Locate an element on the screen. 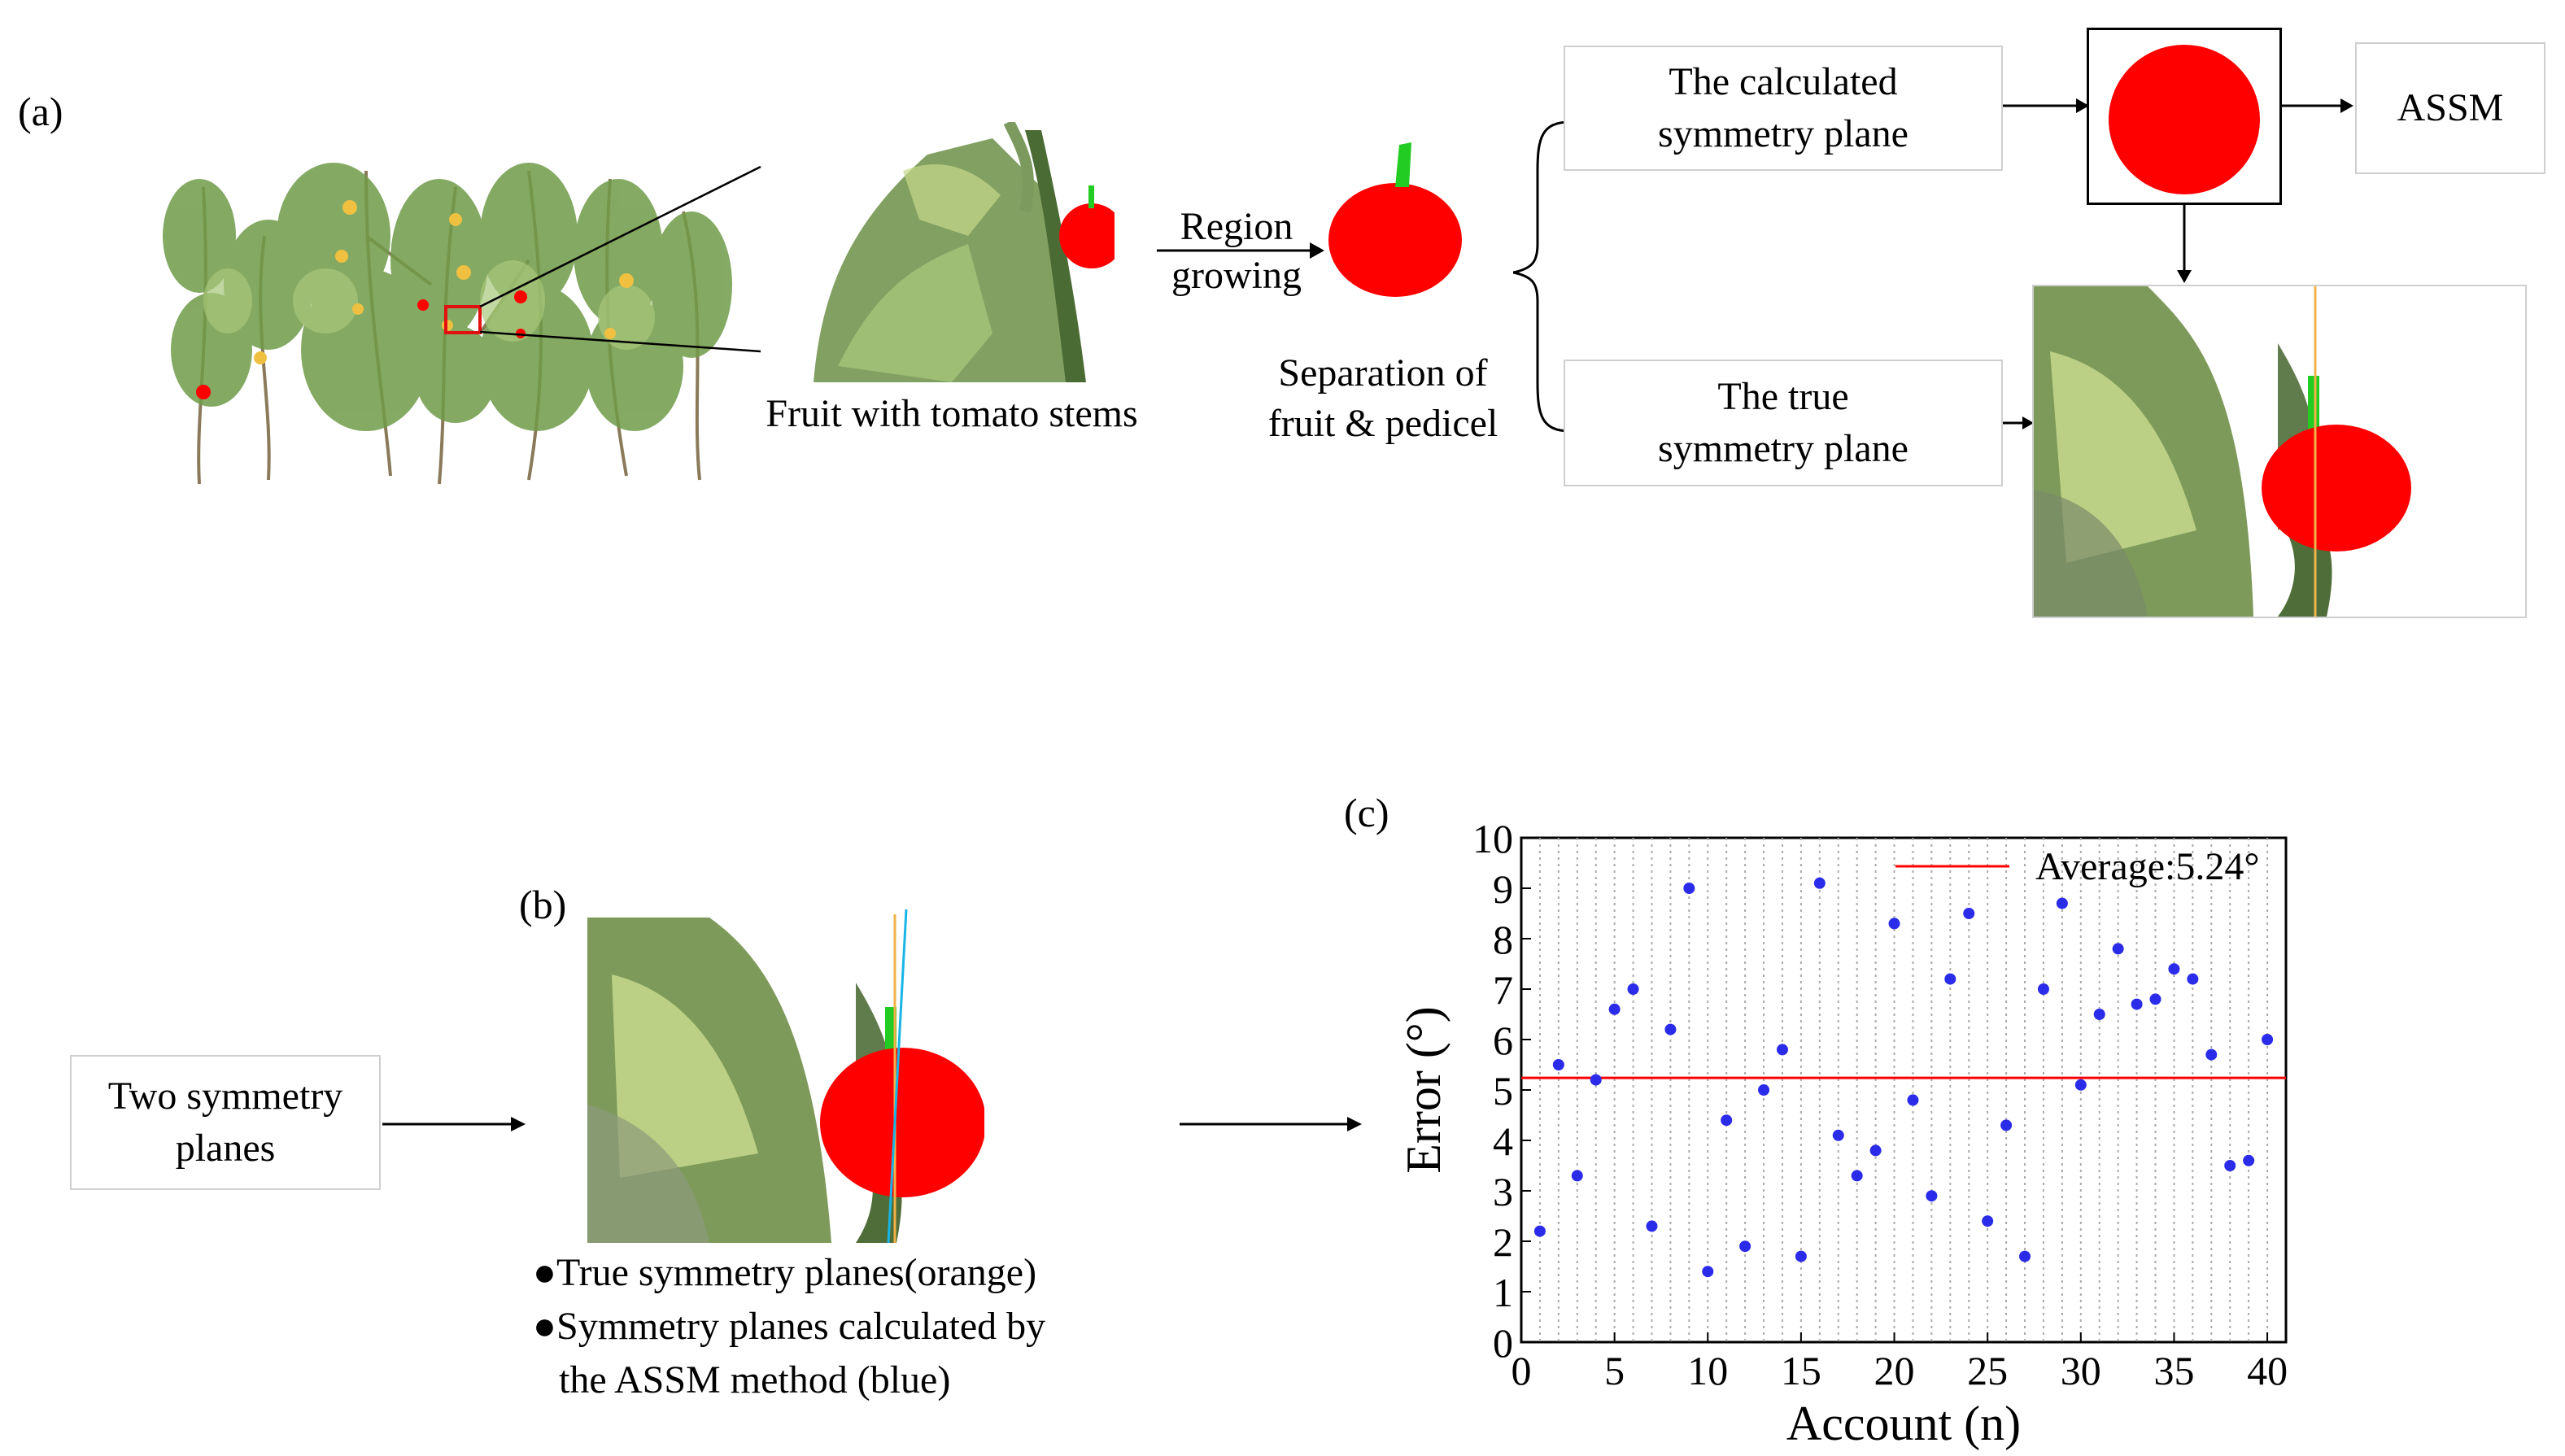 This screenshot has width=2565, height=1456. arrow-to-panel-b-image is located at coordinates (454, 1124).